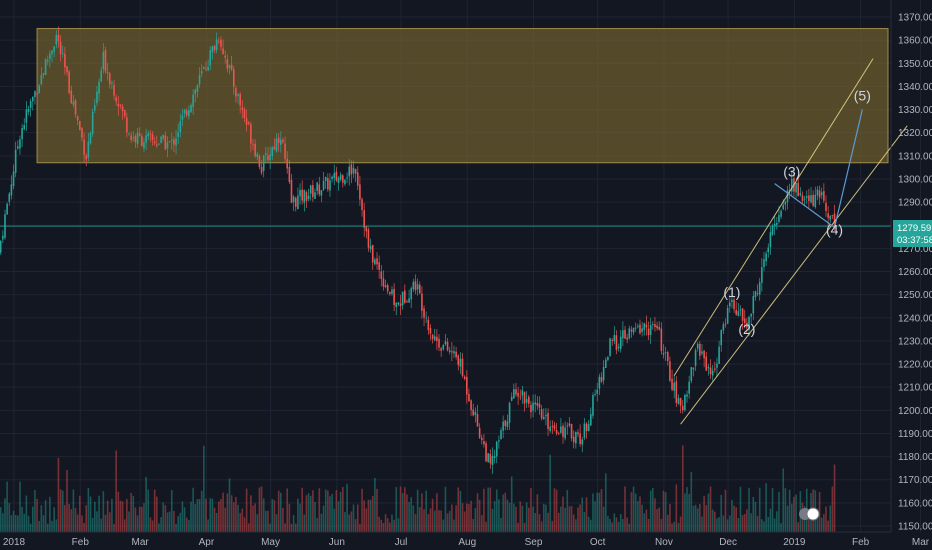 The image size is (932, 550). What do you see at coordinates (915, 434) in the screenshot?
I see `price-tick-label: 1190.00` at bounding box center [915, 434].